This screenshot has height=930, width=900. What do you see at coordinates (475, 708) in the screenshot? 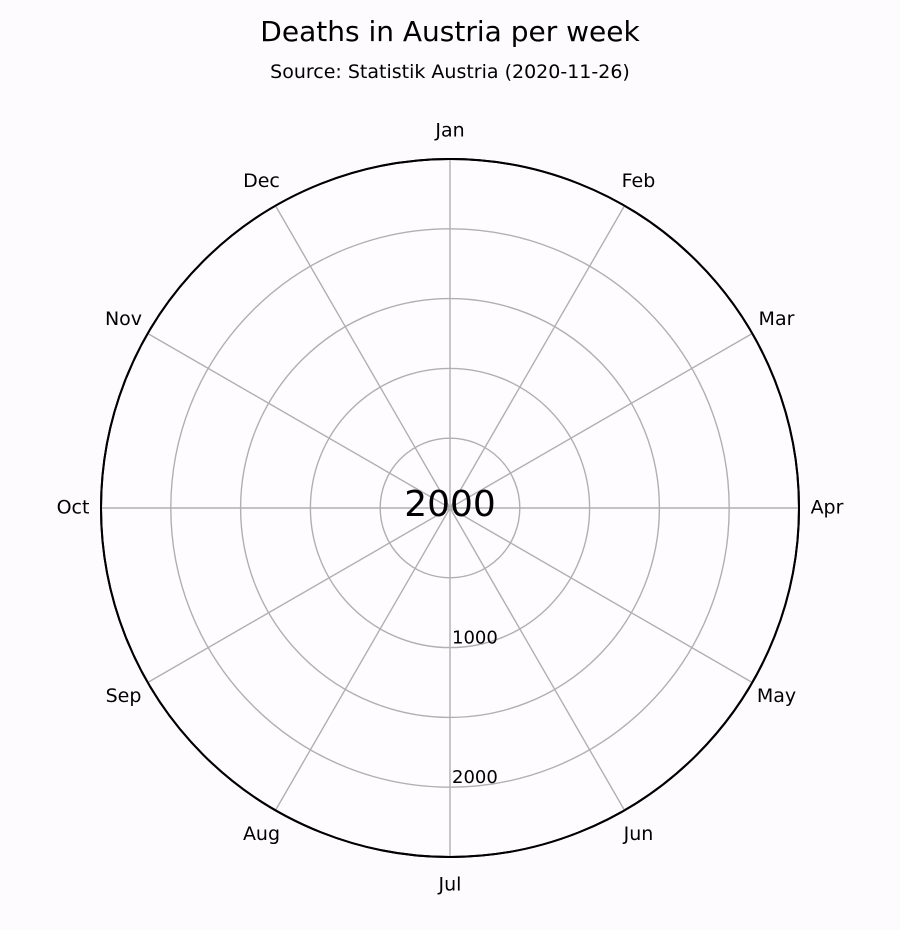
I see `radial-tick-labels: 1000 2000` at bounding box center [475, 708].